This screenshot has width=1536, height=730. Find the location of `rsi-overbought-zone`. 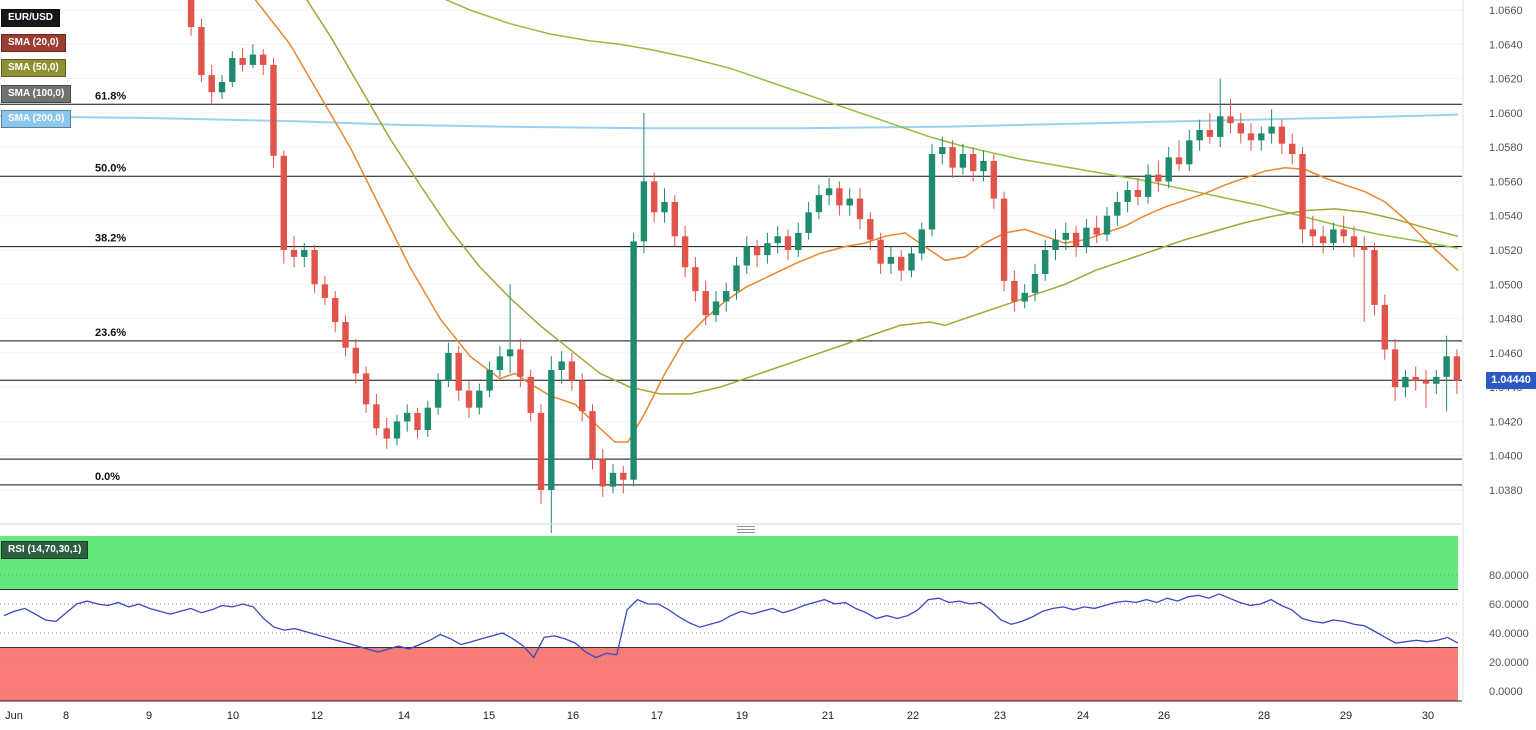

rsi-overbought-zone is located at coordinates (729, 563).